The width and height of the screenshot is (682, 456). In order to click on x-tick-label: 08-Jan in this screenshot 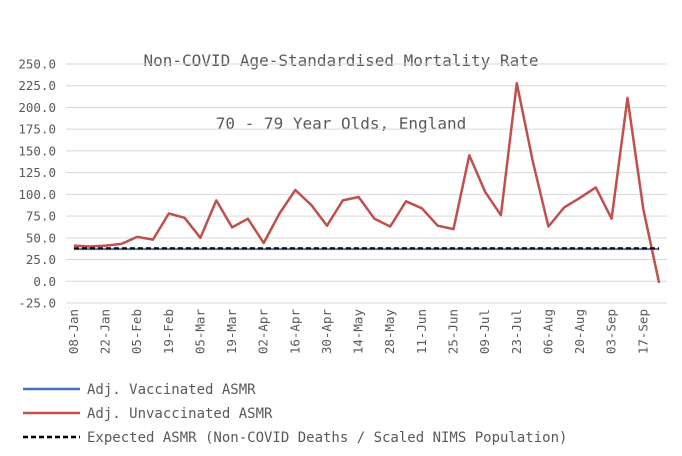, I will do `click(73, 331)`.